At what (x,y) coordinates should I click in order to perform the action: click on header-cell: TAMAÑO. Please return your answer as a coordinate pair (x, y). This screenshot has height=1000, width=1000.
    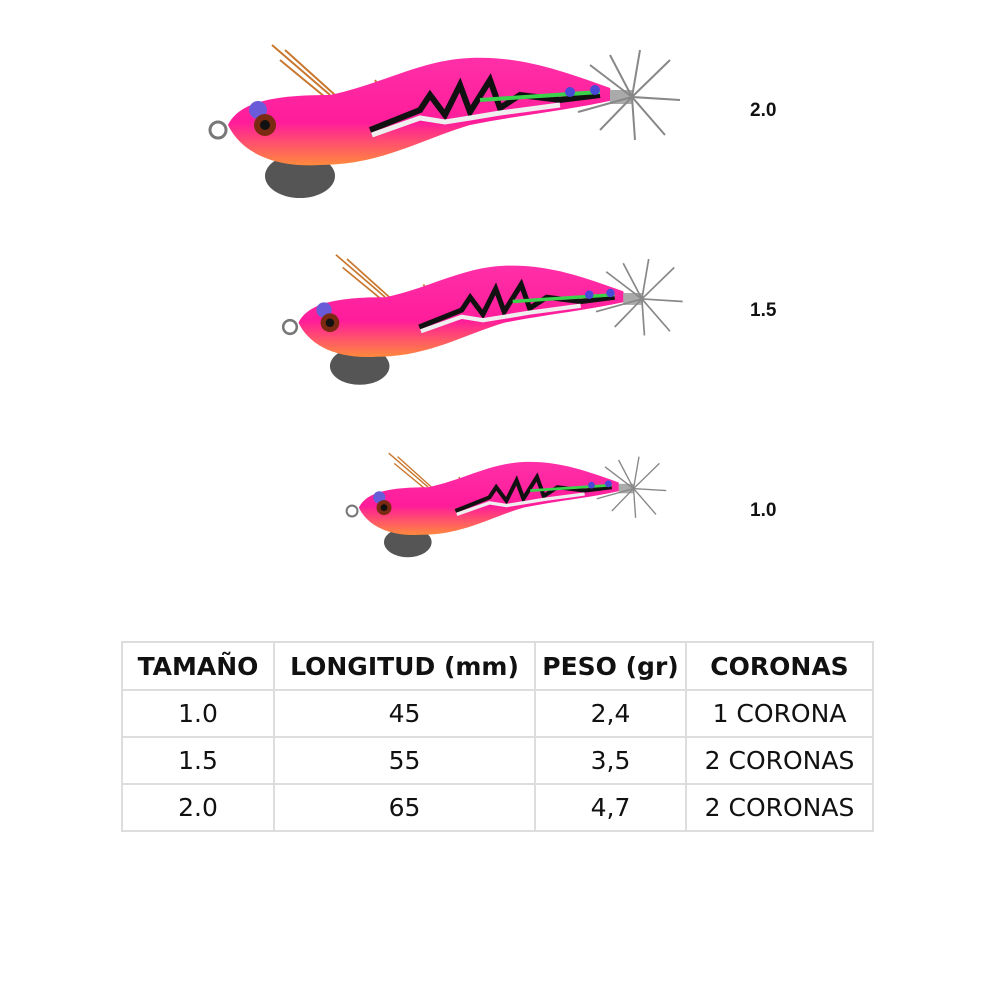
    Looking at the image, I should click on (198, 666).